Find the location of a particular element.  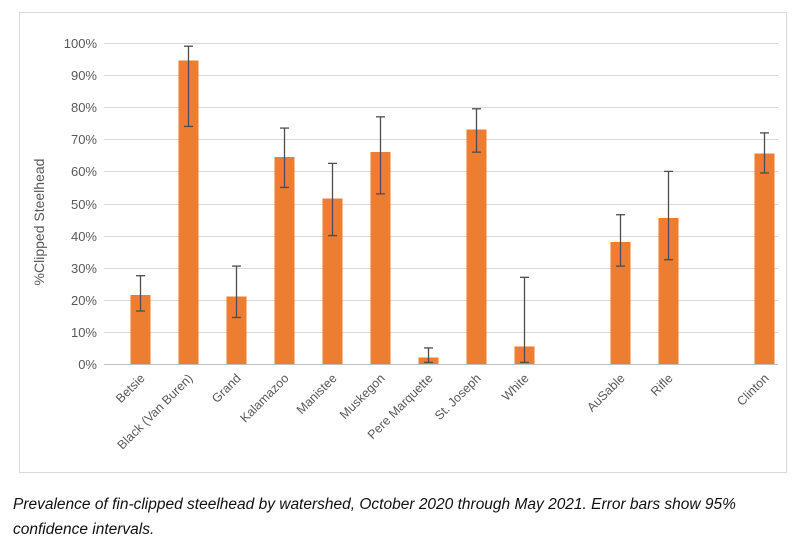

y-tick-label-70%: 70% is located at coordinates (84, 139).